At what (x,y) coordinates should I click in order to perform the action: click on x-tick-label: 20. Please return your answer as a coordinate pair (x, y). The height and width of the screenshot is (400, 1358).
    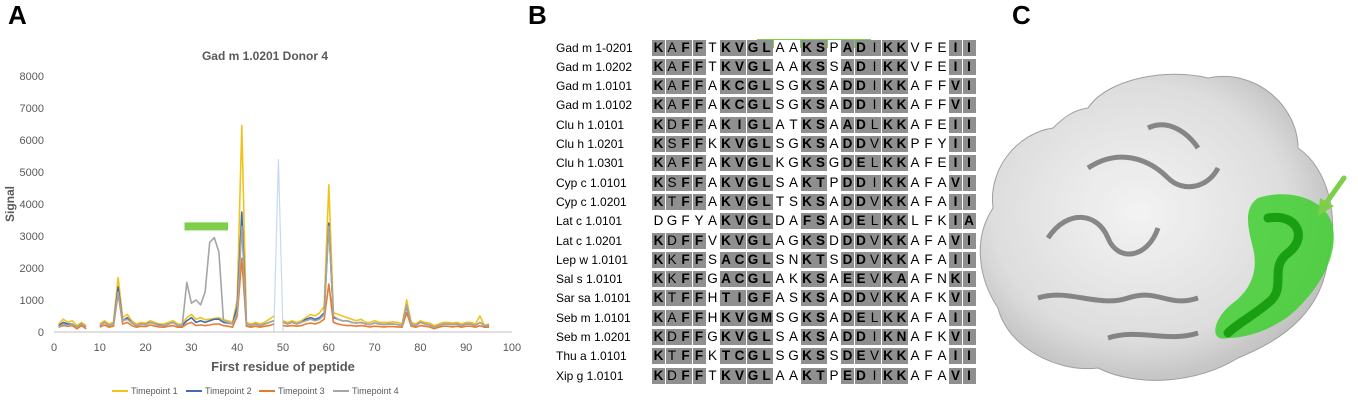
    Looking at the image, I should click on (145, 348).